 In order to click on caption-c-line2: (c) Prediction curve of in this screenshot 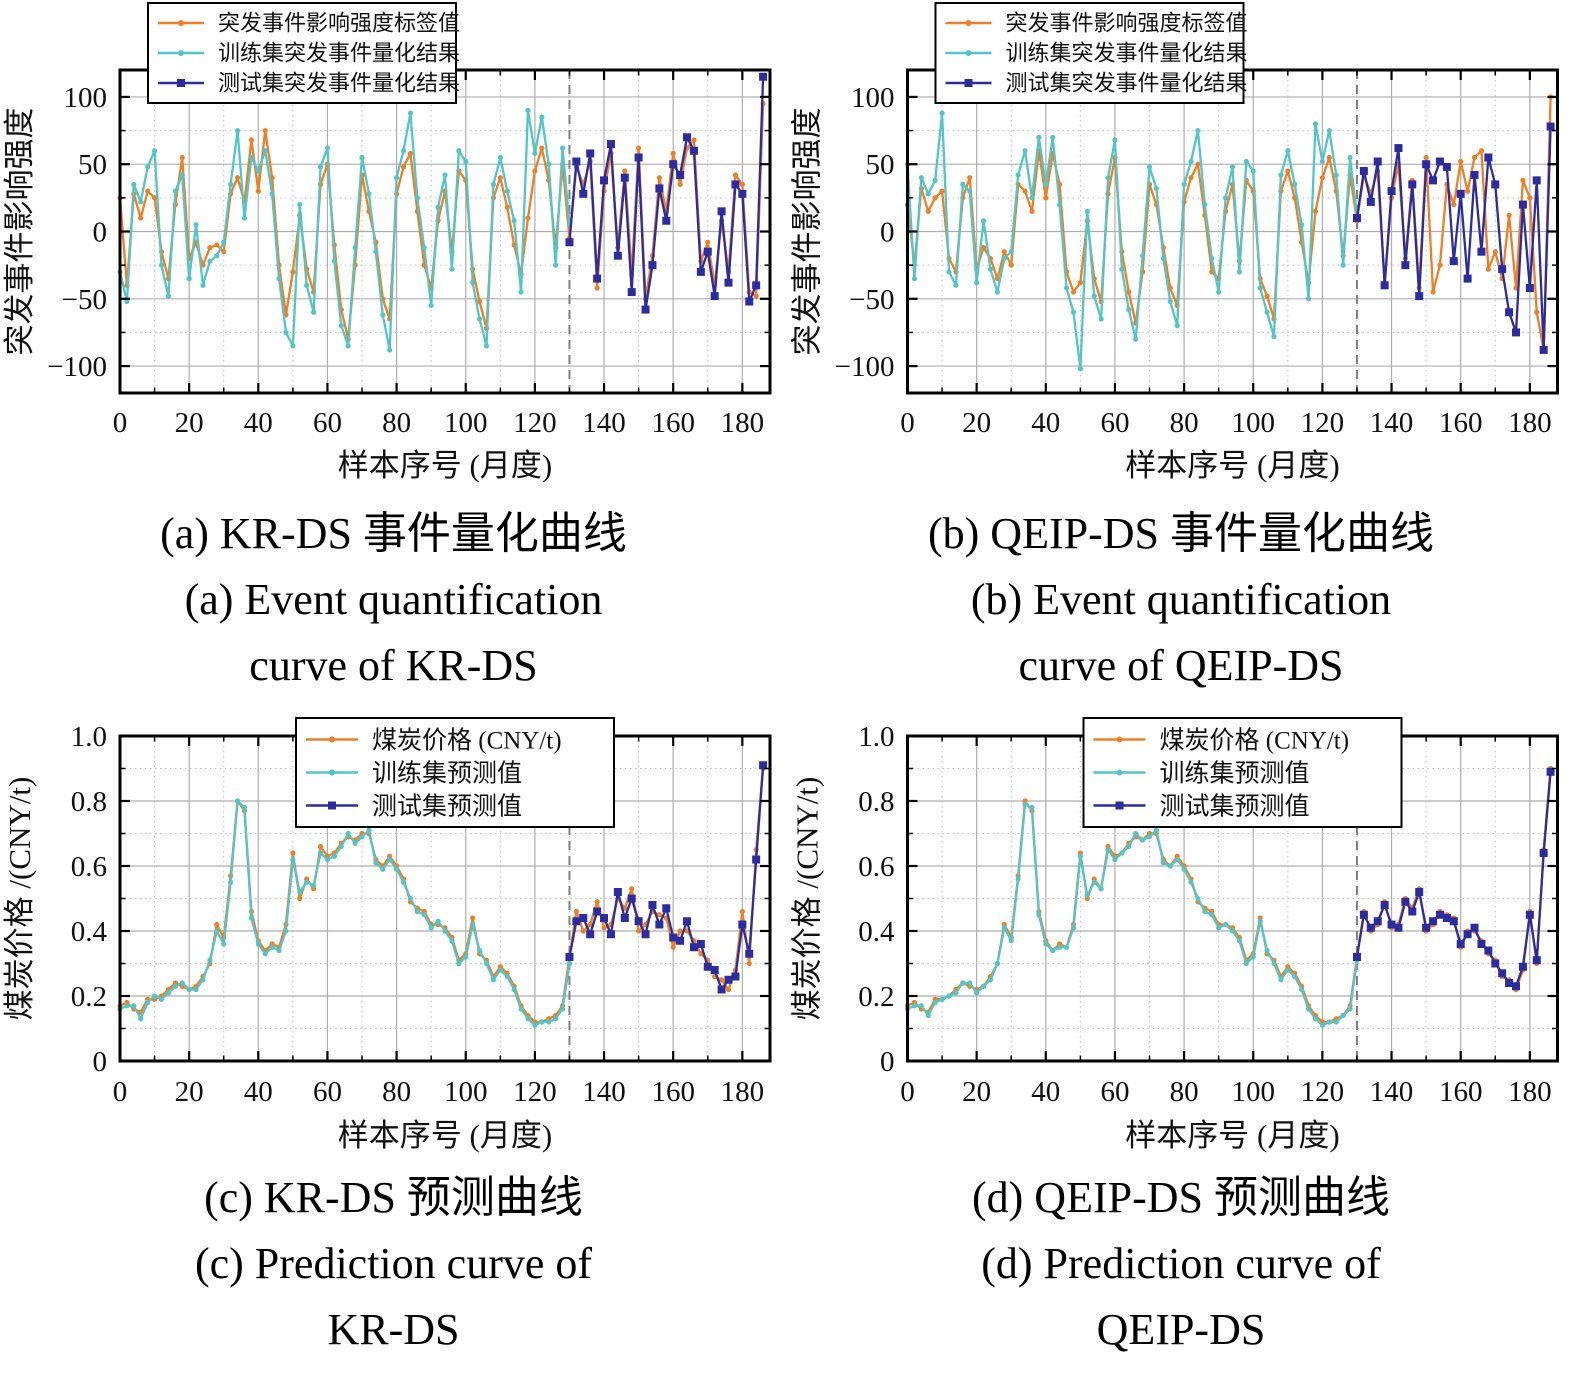, I will do `click(393, 1263)`.